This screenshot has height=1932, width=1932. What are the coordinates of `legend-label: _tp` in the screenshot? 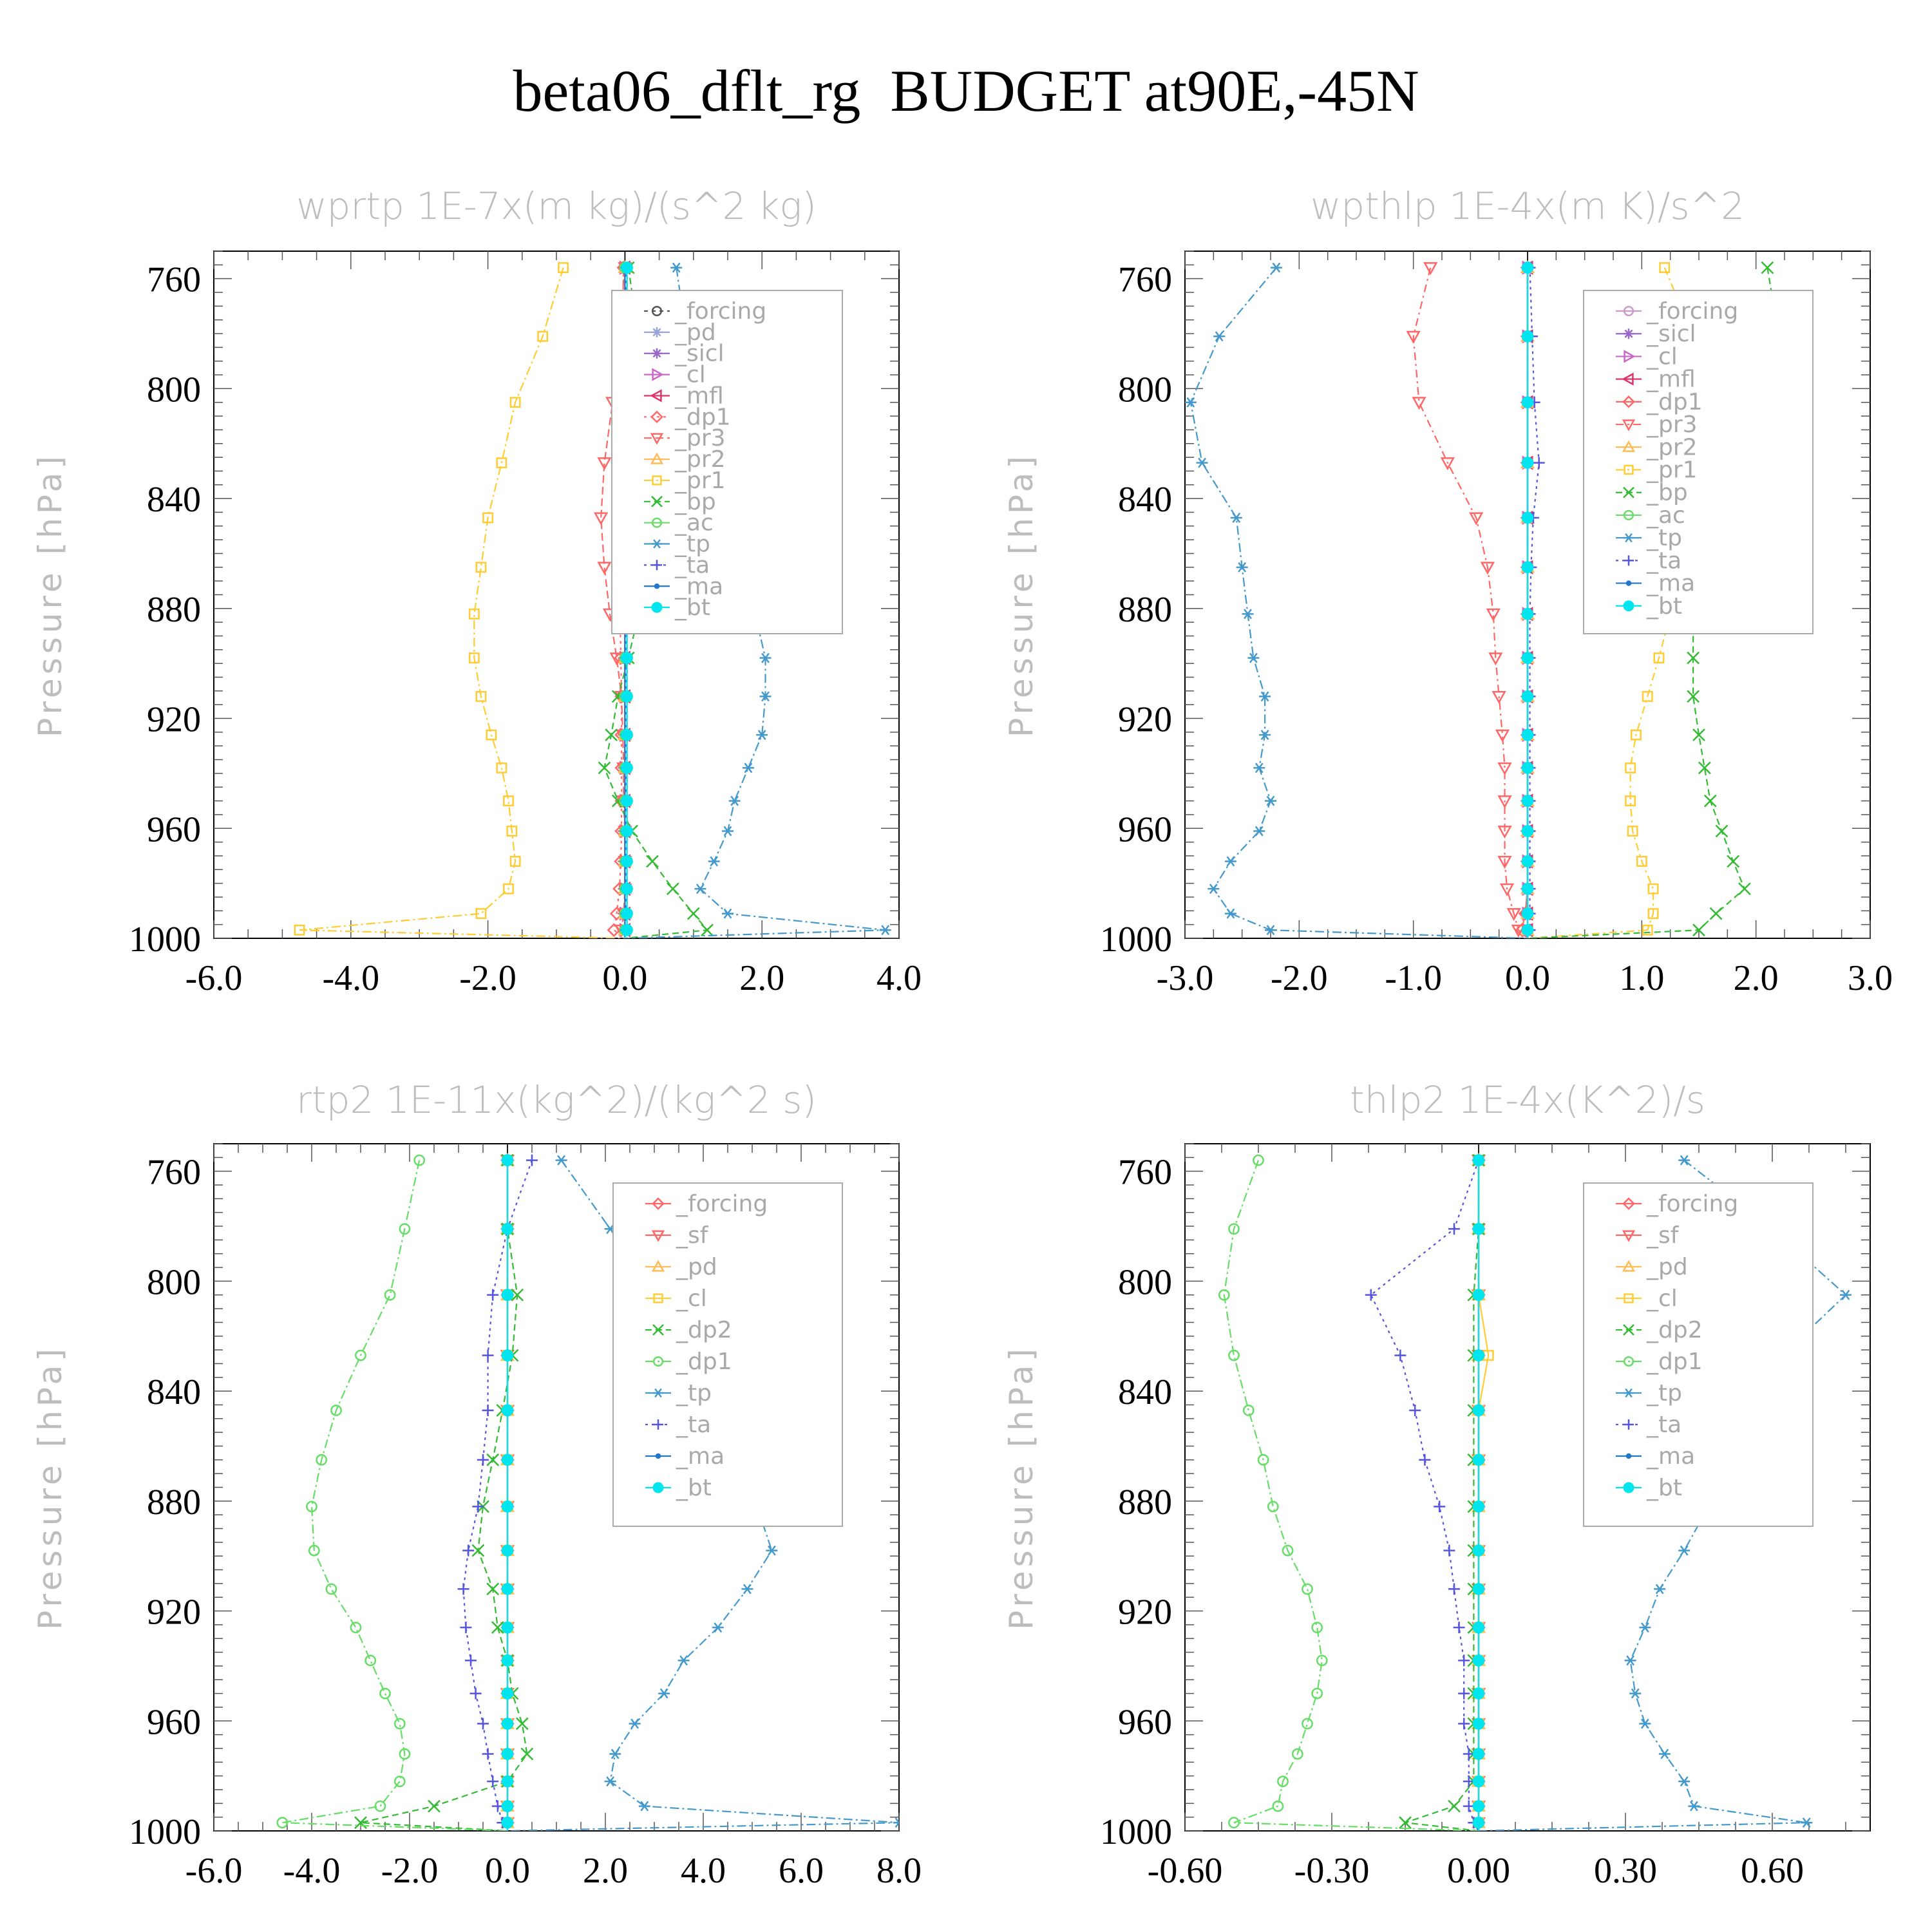 It's located at (692, 544).